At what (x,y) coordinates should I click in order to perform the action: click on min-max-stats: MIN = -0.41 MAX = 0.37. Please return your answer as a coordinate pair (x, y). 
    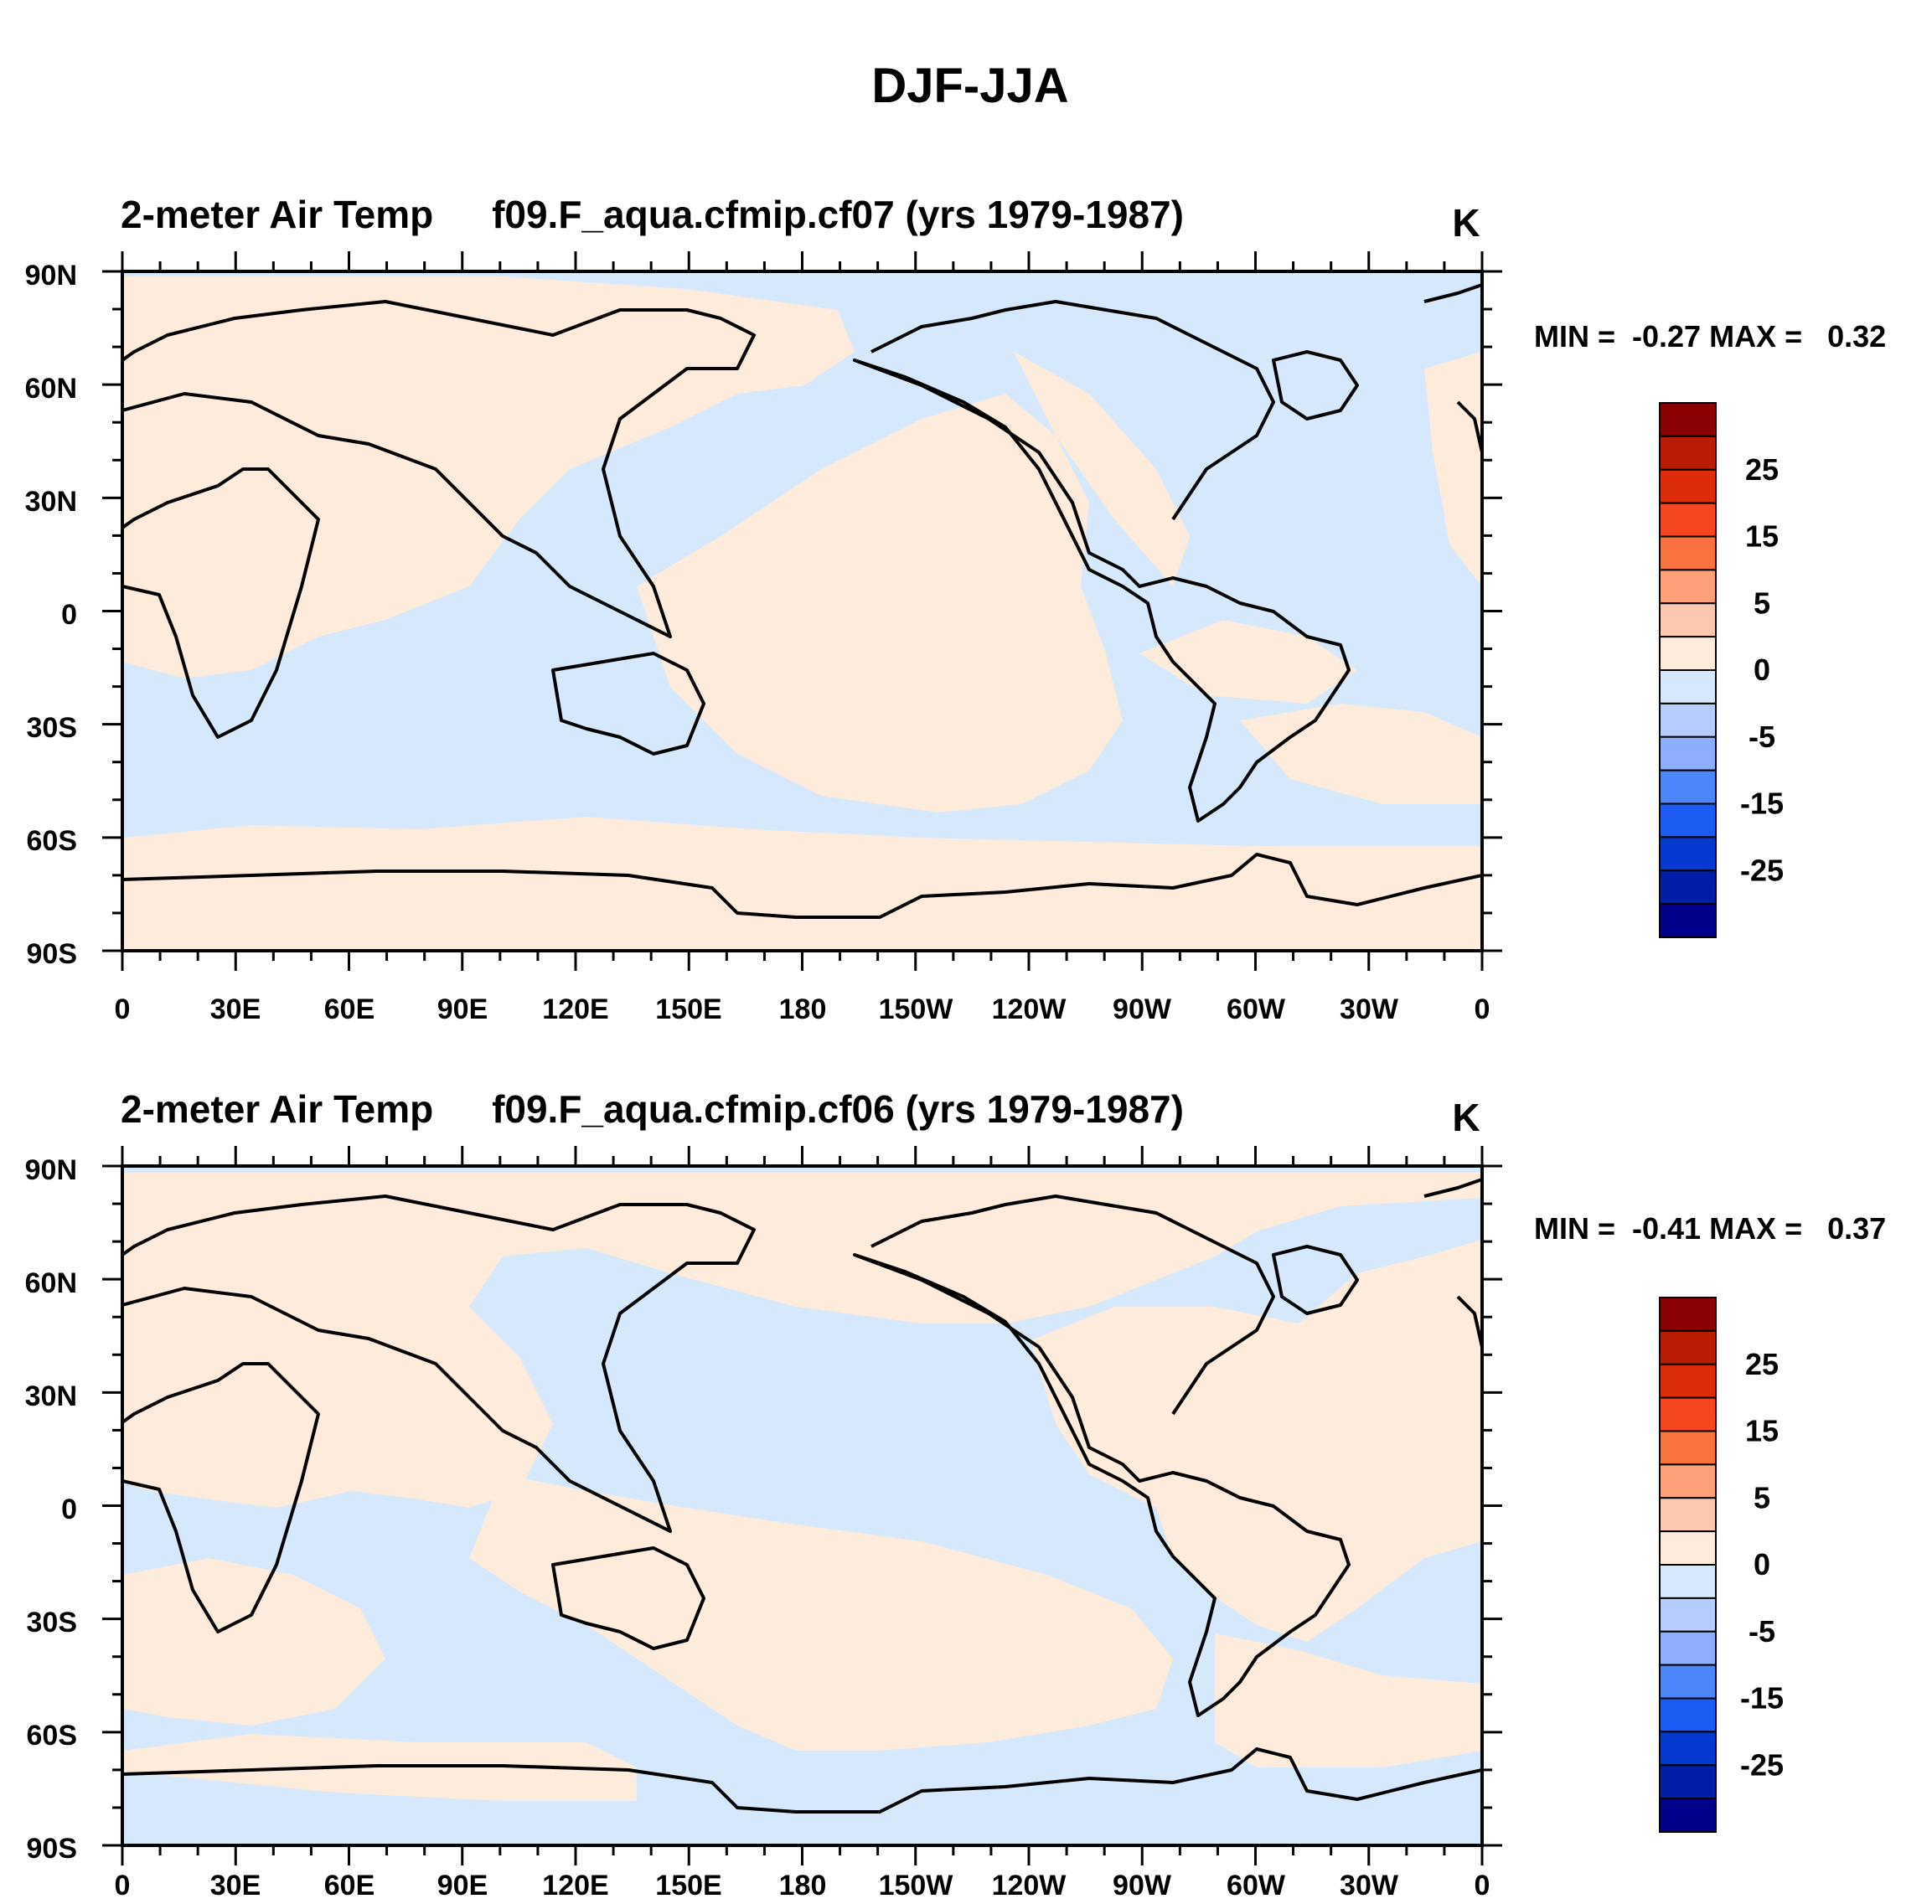
    Looking at the image, I should click on (1710, 1228).